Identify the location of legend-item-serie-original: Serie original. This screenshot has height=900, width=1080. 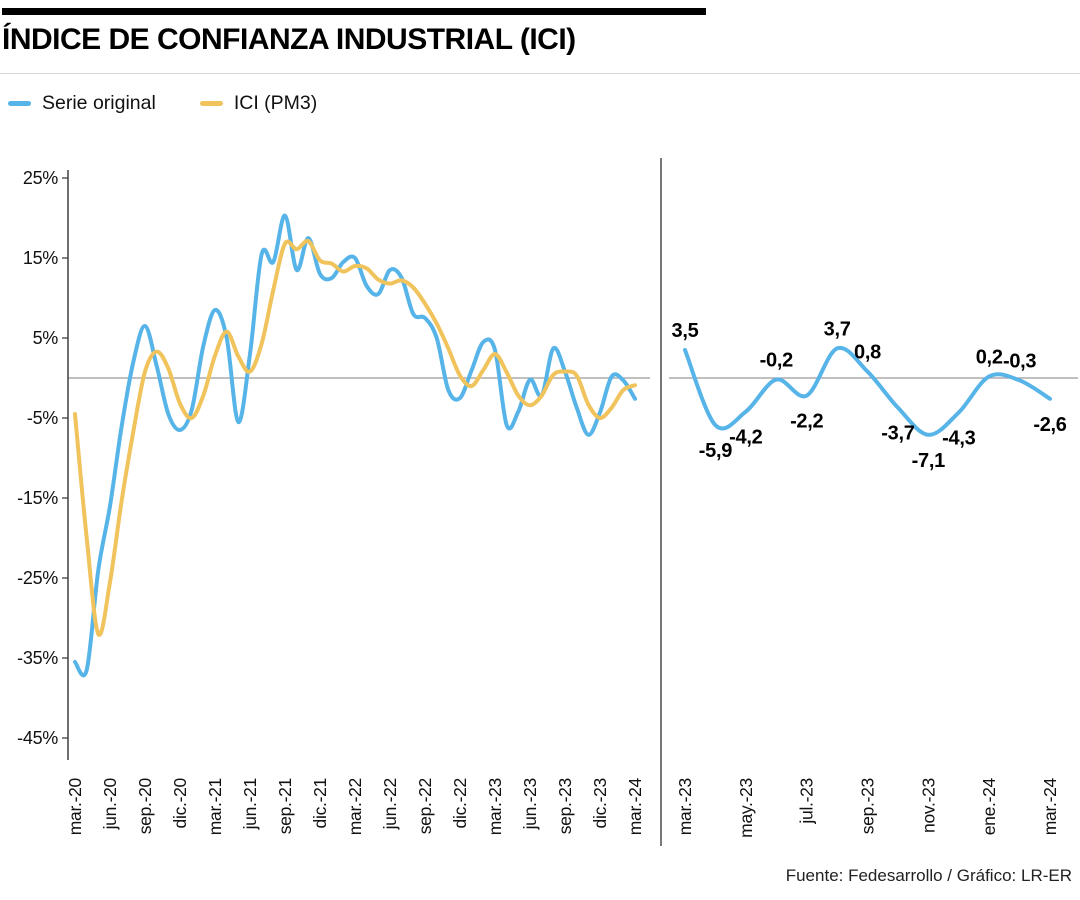
(82, 103).